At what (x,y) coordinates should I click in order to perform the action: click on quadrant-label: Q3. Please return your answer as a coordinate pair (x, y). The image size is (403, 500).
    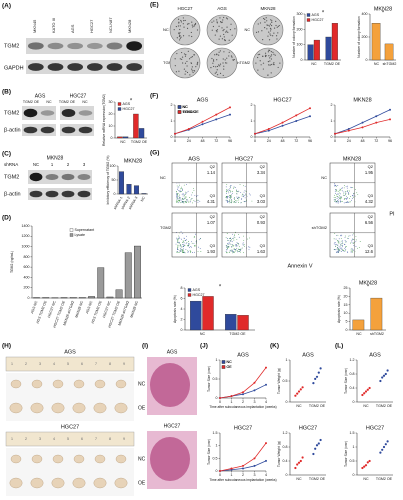
    Looking at the image, I should click on (263, 245).